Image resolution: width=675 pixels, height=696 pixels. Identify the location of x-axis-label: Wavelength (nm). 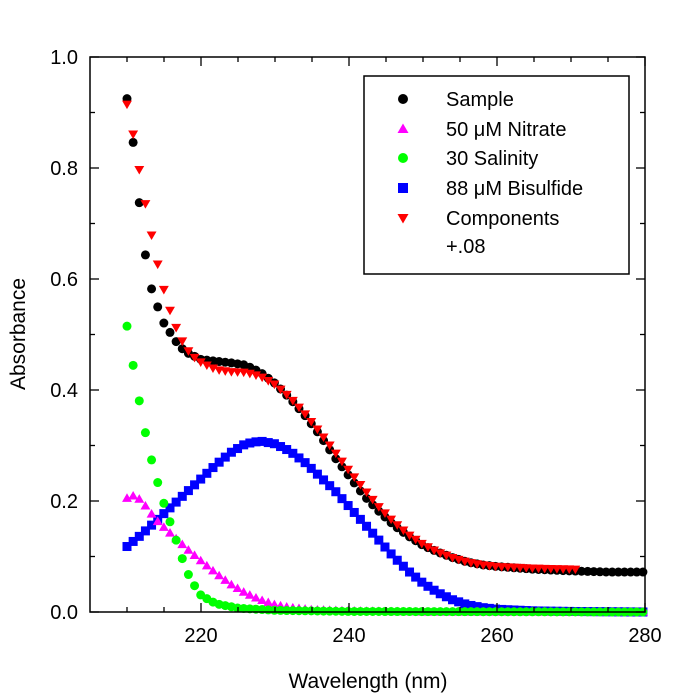
(367, 681).